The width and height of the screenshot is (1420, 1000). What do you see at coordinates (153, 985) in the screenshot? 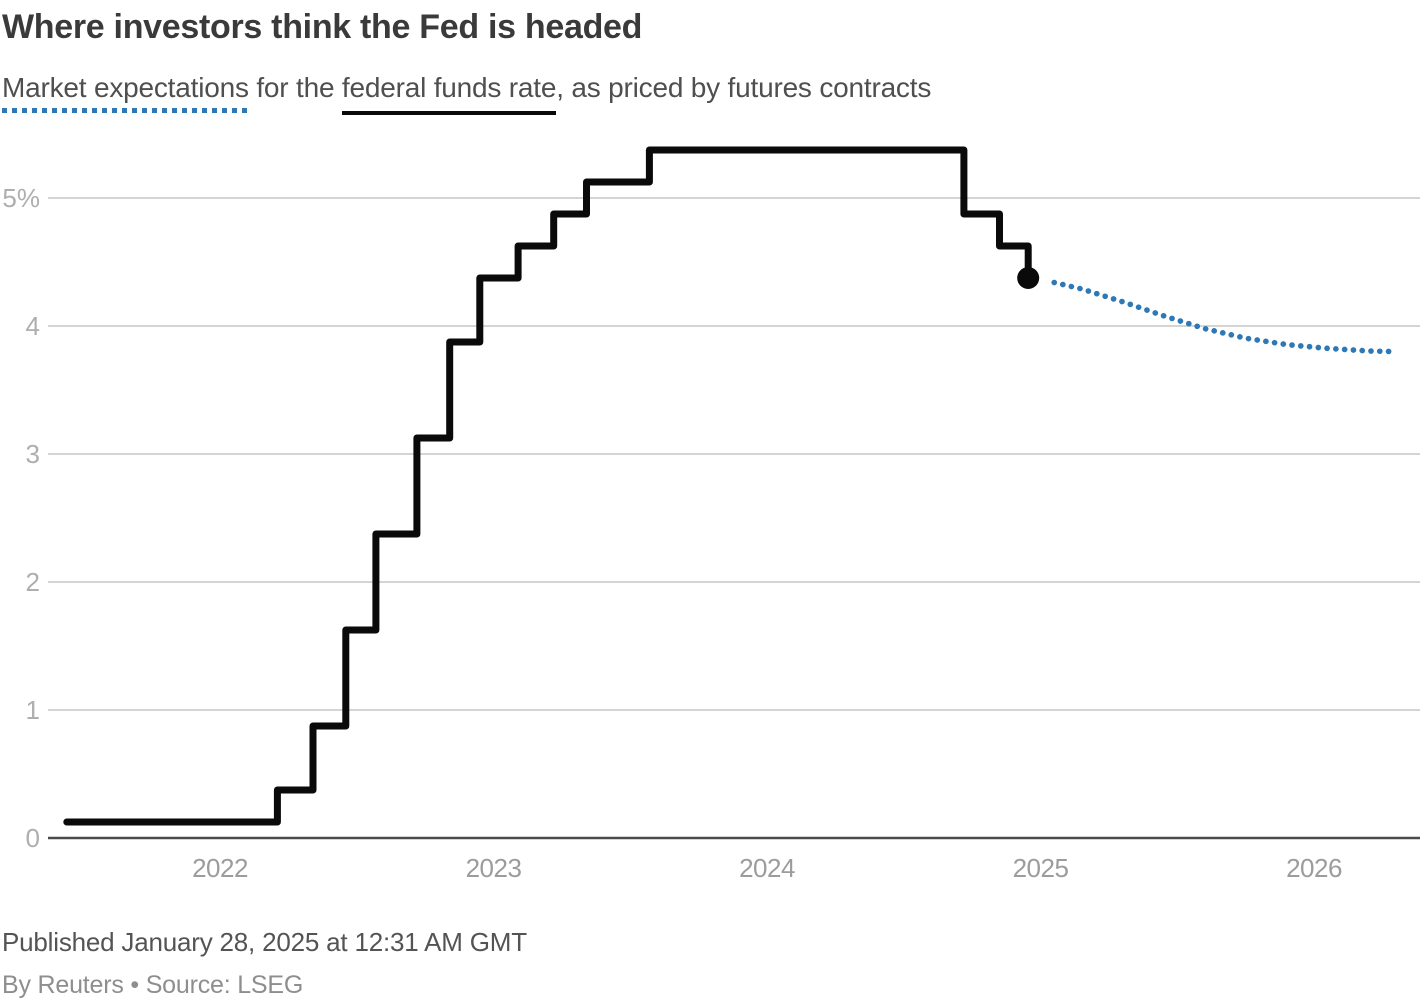
I see `source-byline: By Reuters • Source: LSEG` at bounding box center [153, 985].